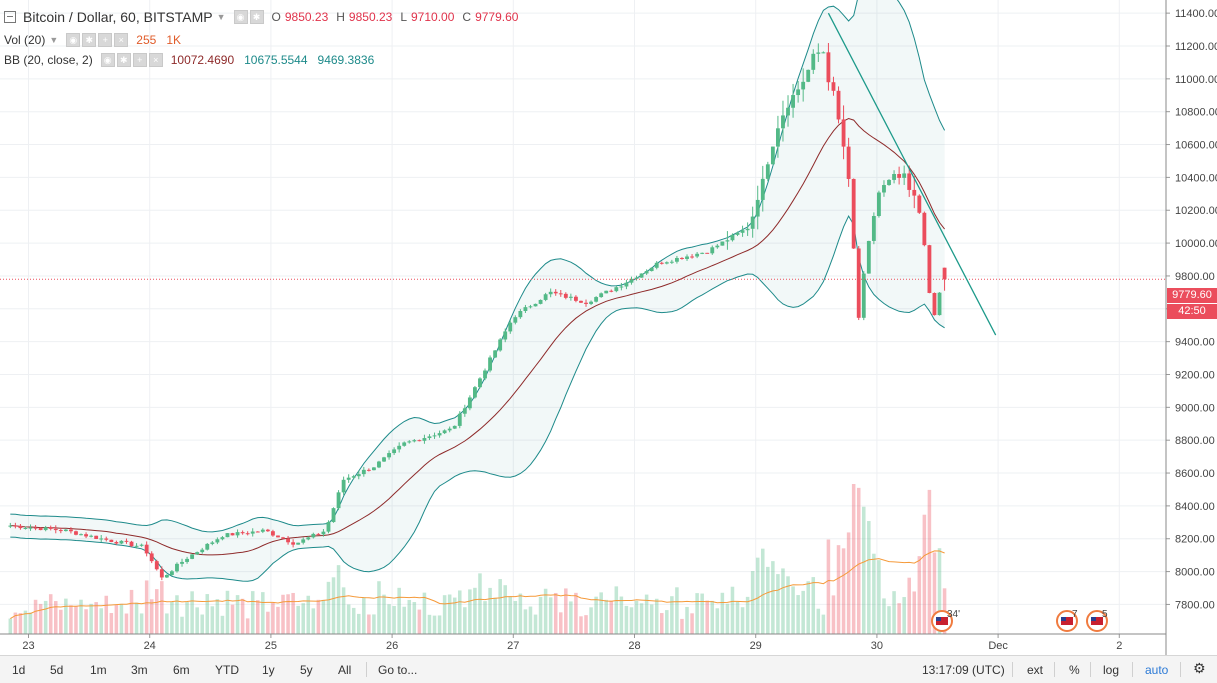 Image resolution: width=1217 pixels, height=683 pixels. I want to click on range-5d: 5d, so click(57, 670).